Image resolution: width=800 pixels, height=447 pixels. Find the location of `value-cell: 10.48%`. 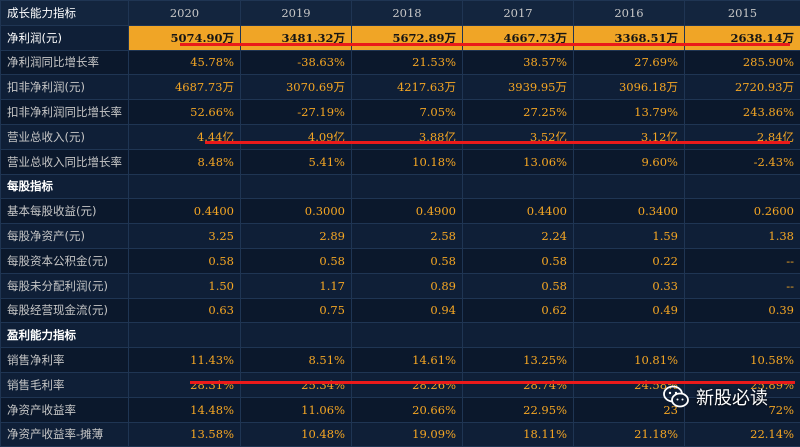

value-cell: 10.48% is located at coordinates (296, 434).